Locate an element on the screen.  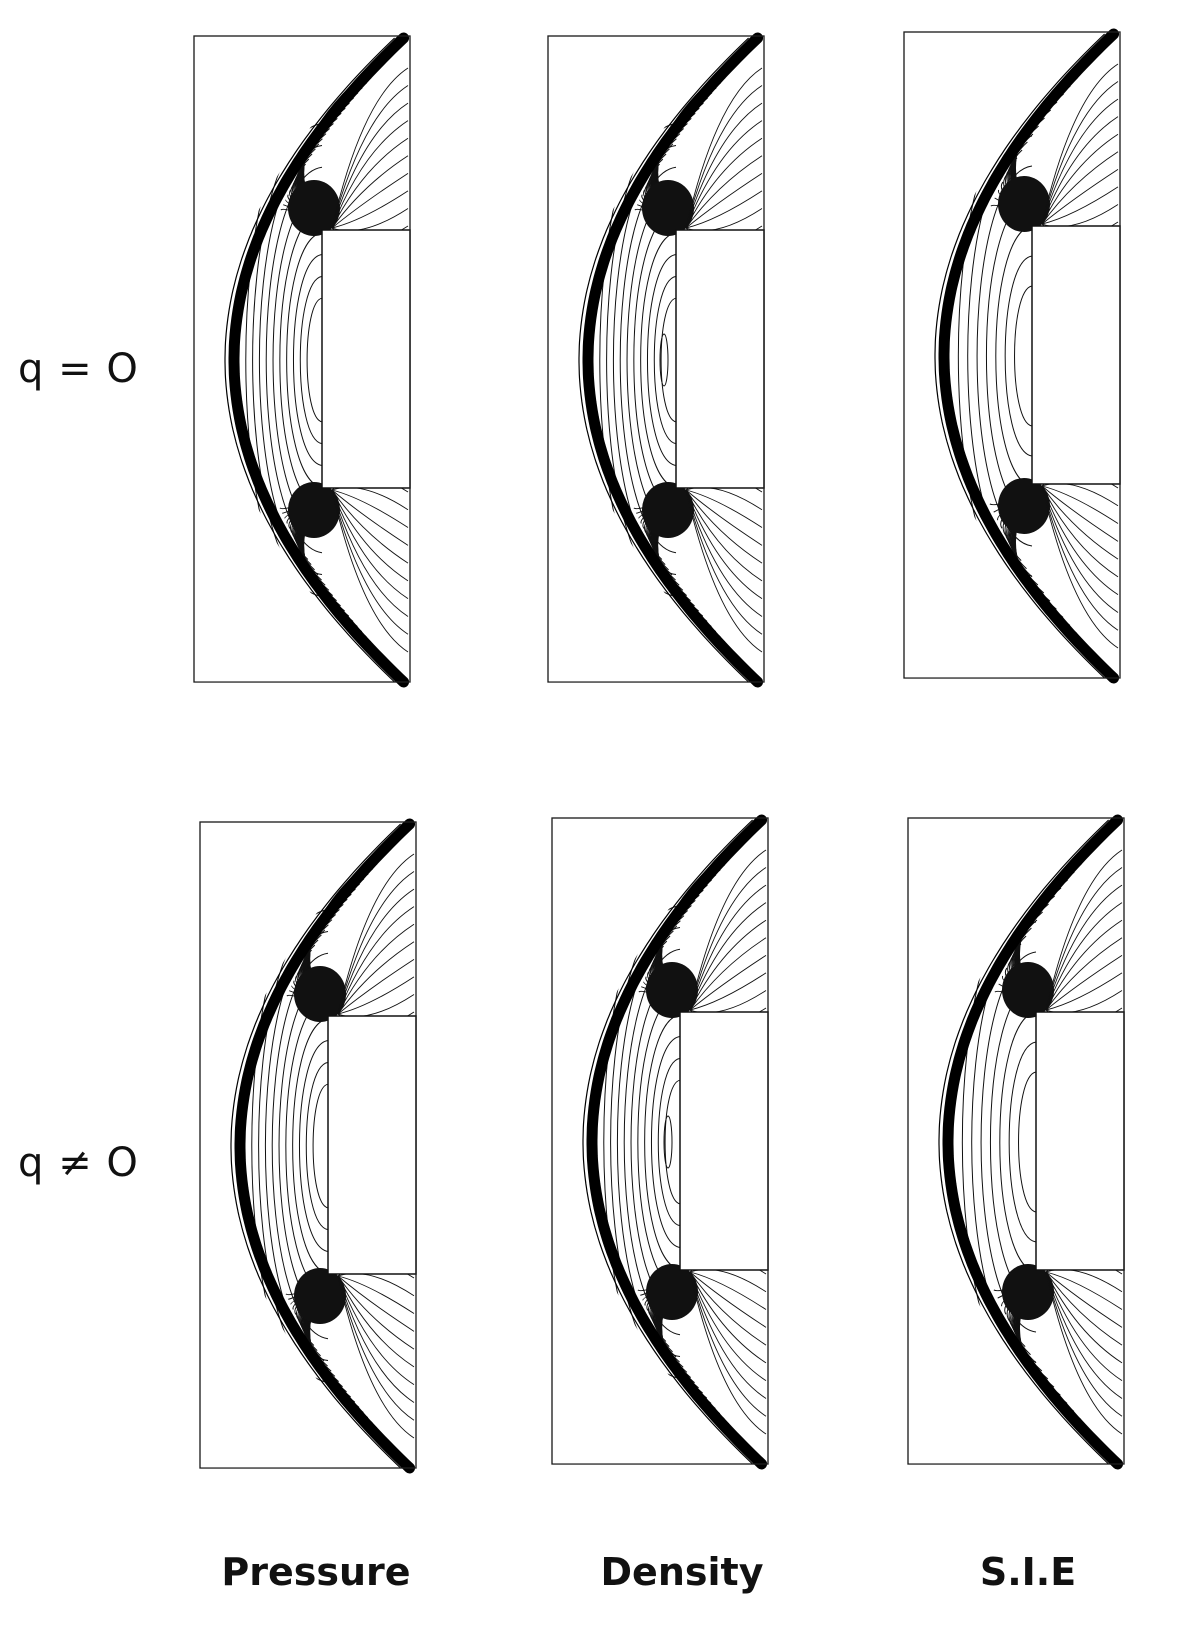
row-label-q-nonzero: q ≠ O is located at coordinates (83, 1163).